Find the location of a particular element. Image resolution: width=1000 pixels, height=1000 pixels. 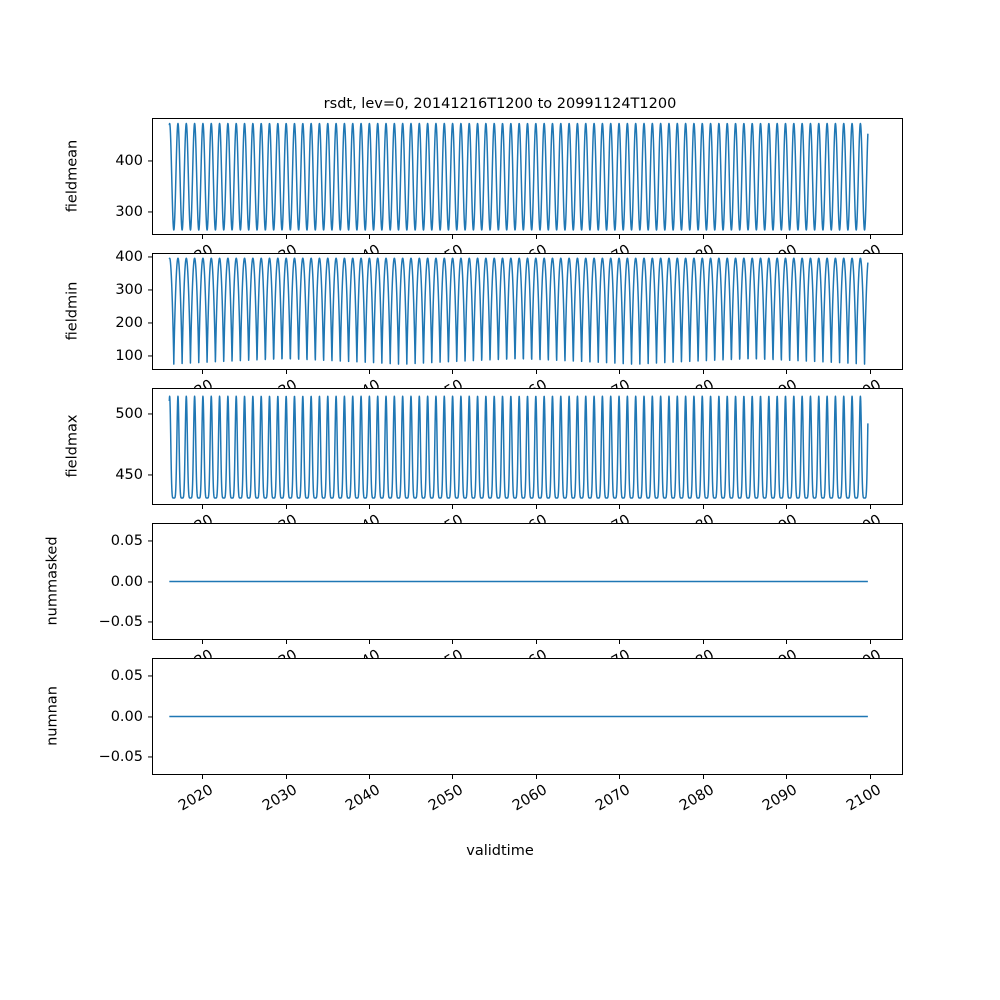

y-tick-label: 100 is located at coordinates (129, 356).